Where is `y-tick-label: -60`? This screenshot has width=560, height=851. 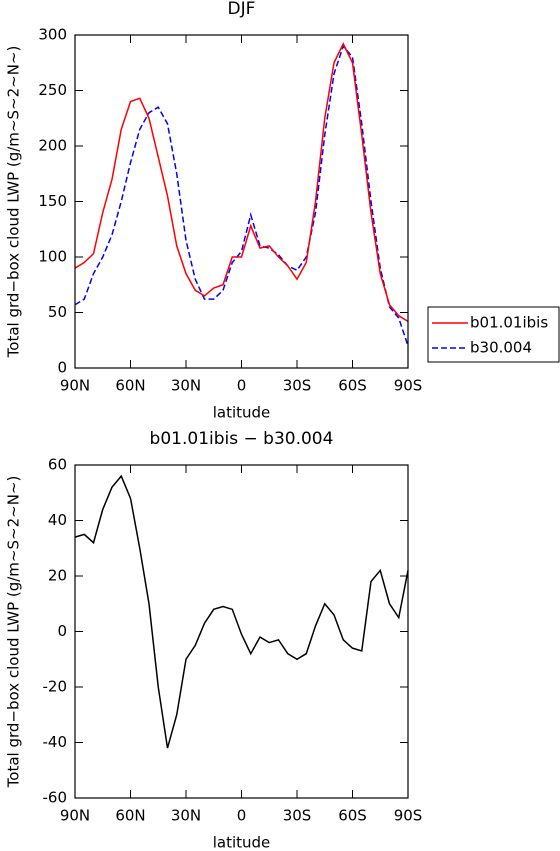 y-tick-label: -60 is located at coordinates (55, 798).